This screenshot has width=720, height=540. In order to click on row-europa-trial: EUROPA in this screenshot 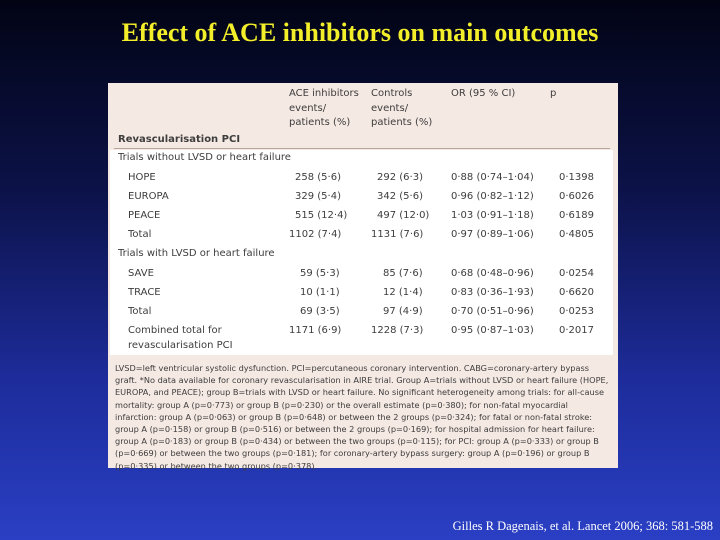, I will do `click(148, 196)`.